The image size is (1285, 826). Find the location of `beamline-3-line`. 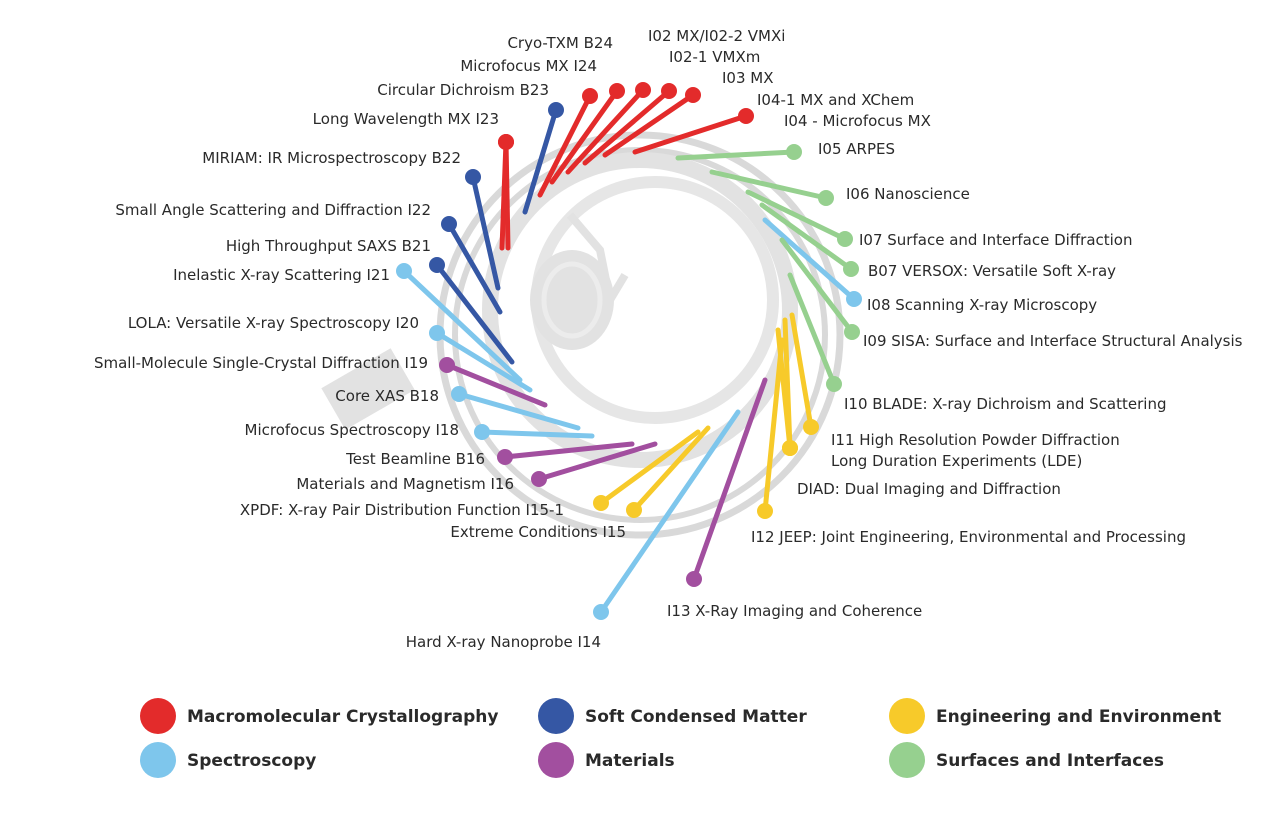

beamline-3-line is located at coordinates (504, 195).